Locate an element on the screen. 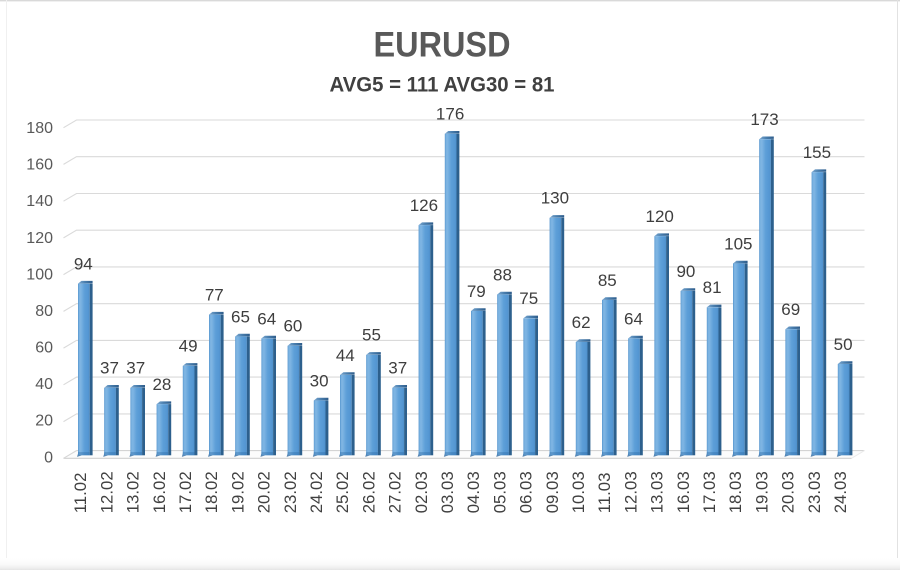 The image size is (900, 570). svg-text: 173 is located at coordinates (764, 119).